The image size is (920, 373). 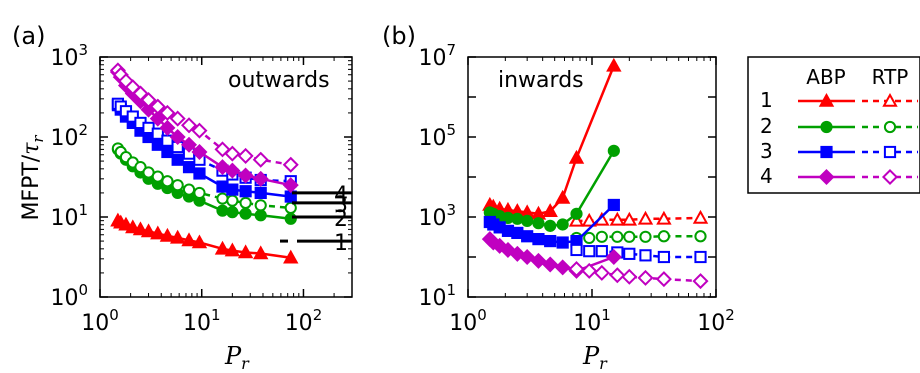 I want to click on panel-a-label: (a), so click(x=28, y=36).